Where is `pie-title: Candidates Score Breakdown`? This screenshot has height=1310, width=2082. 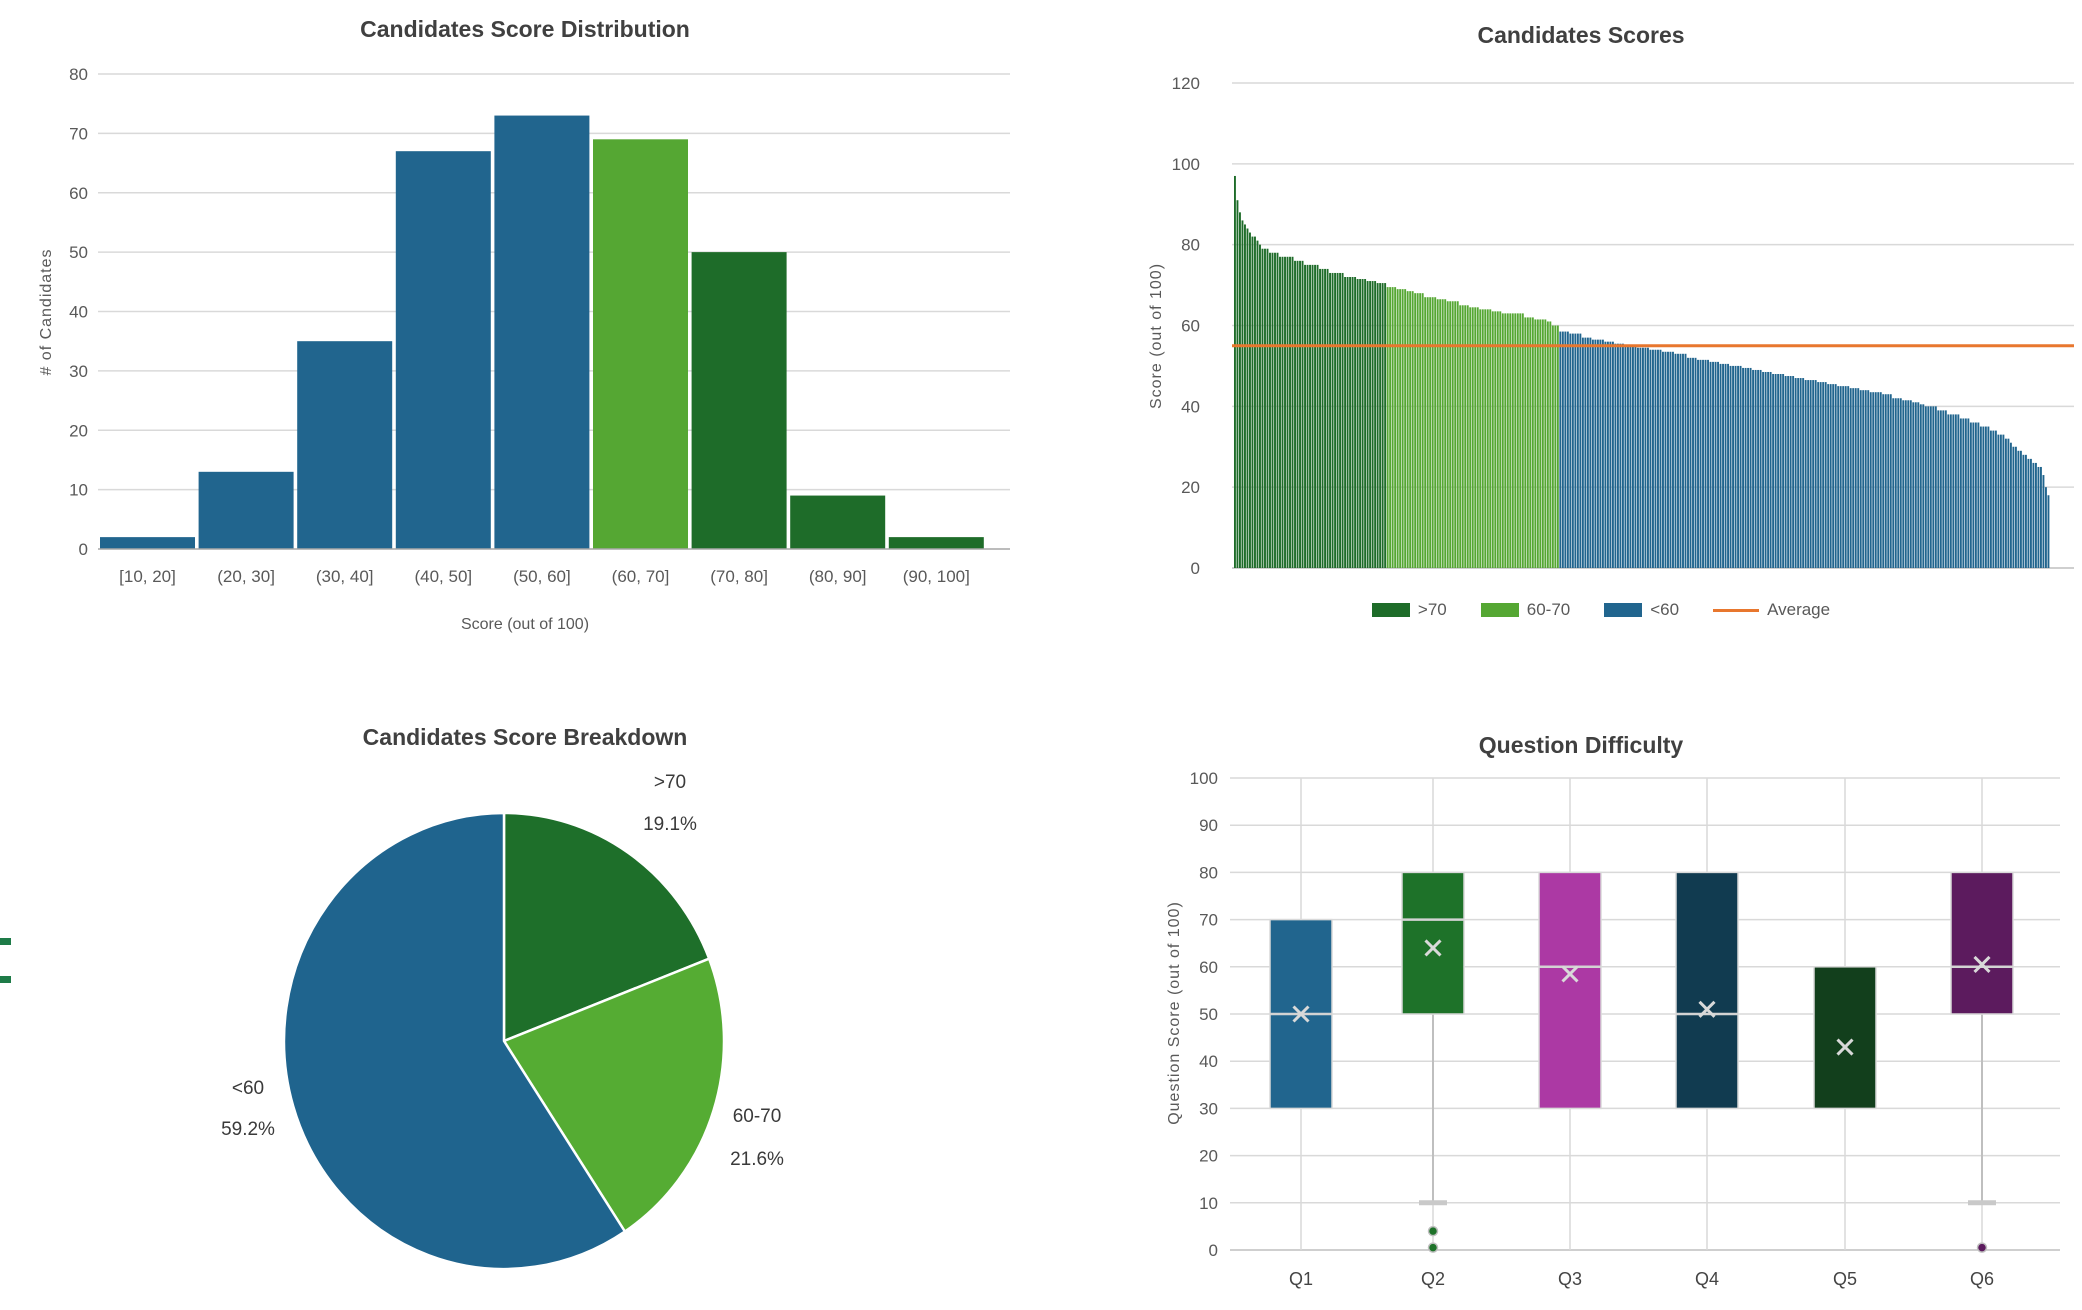
pie-title: Candidates Score Breakdown is located at coordinates (525, 737).